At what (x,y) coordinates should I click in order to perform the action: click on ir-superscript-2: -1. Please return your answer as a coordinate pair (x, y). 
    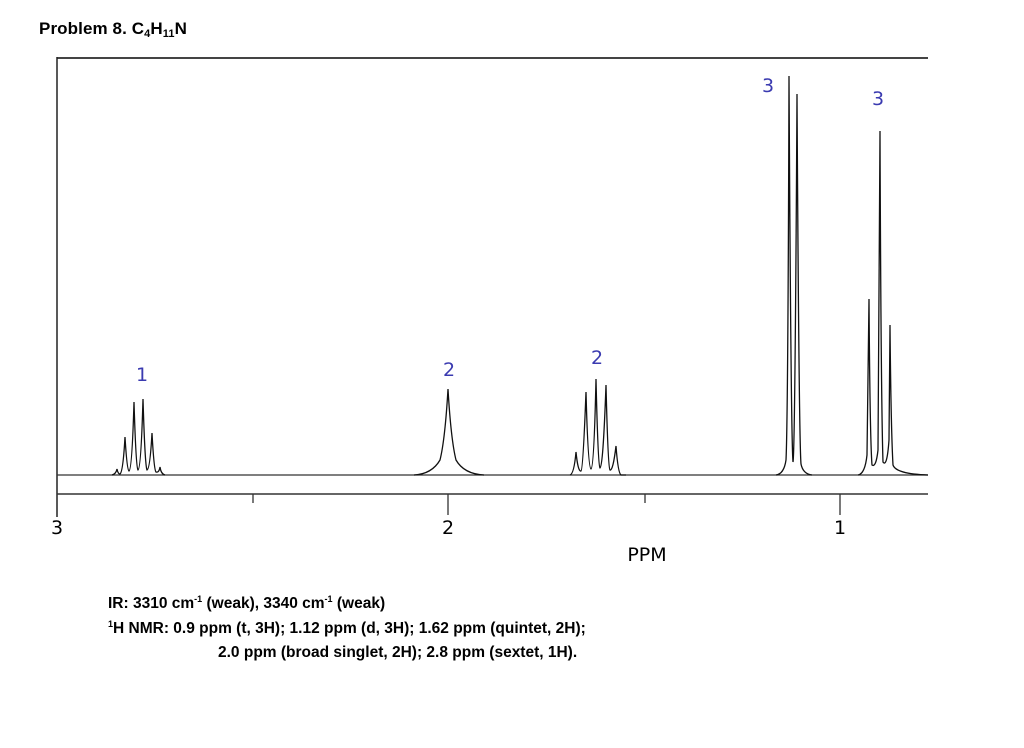
    Looking at the image, I should click on (328, 599).